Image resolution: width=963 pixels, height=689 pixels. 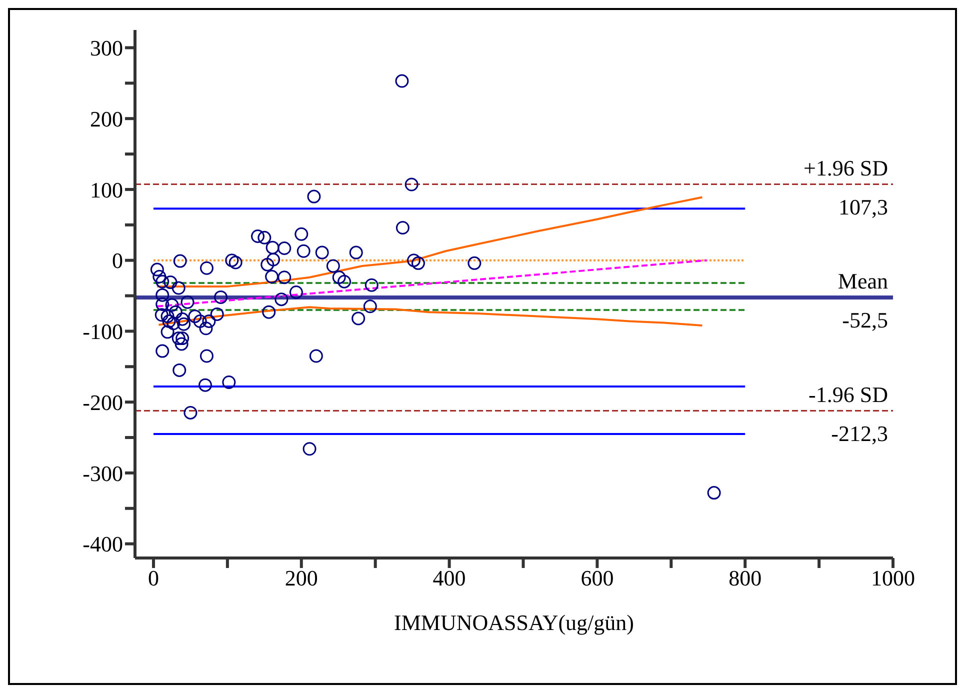 I want to click on y-tick-label: -400, so click(x=102, y=544).